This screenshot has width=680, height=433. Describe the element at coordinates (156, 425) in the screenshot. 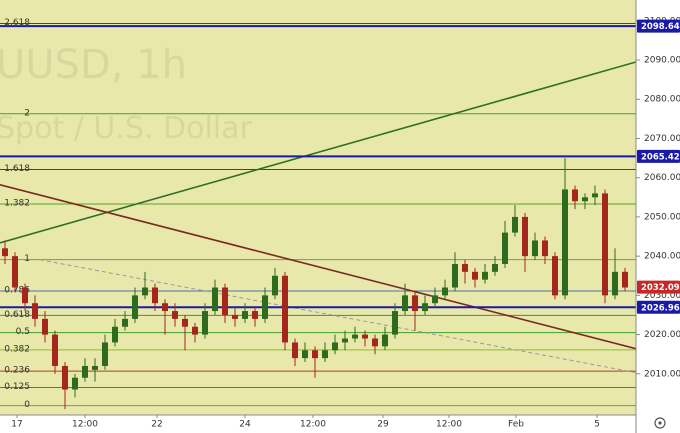

I see `x-tick-label: 22` at that location.